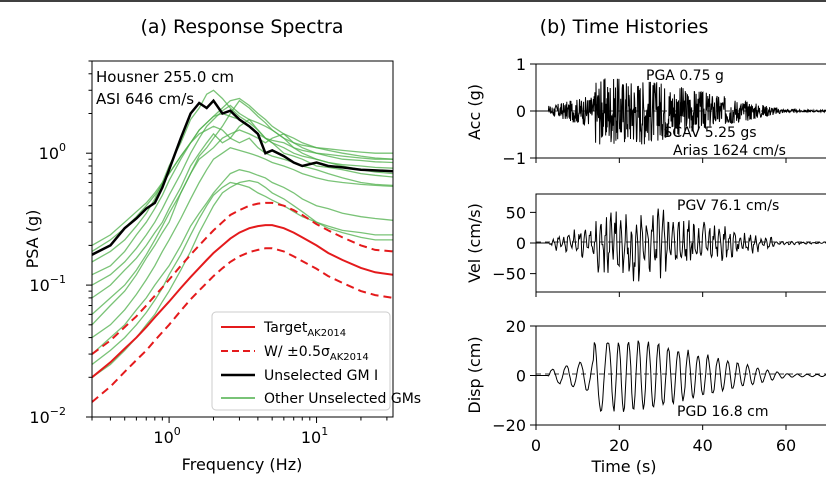  What do you see at coordinates (314, 436) in the screenshot?
I see `x-tick-label: 10¹` at bounding box center [314, 436].